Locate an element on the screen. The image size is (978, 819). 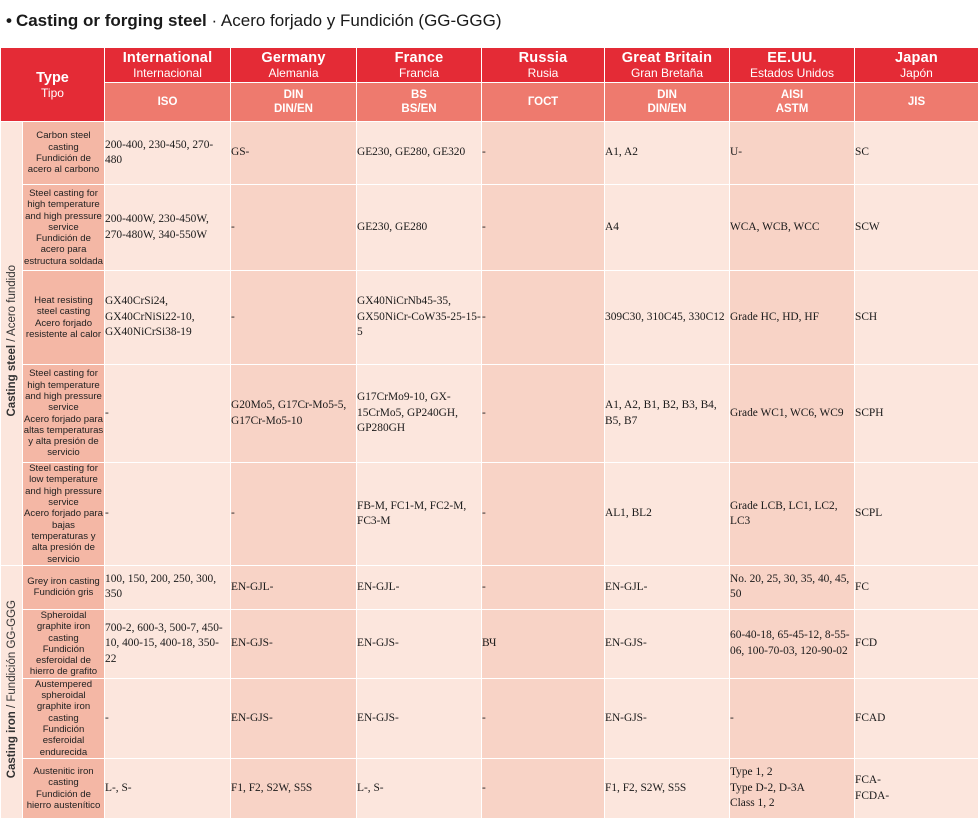
grade-cell: SCPH is located at coordinates (916, 414).